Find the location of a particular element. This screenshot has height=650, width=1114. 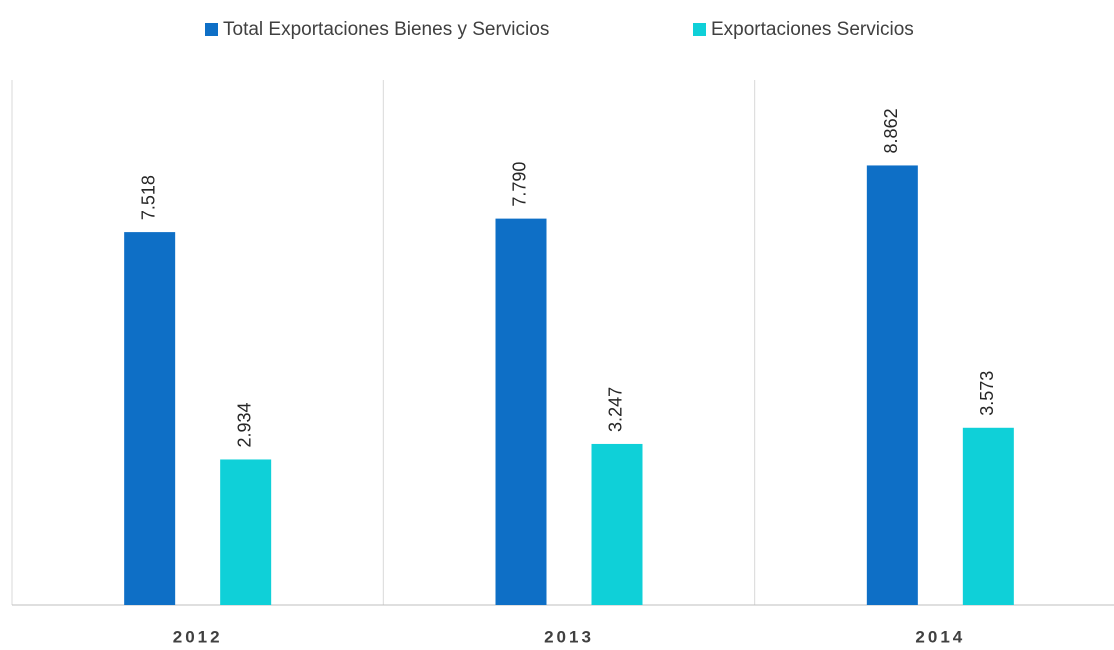

x-tick-label: 2013 is located at coordinates (569, 636).